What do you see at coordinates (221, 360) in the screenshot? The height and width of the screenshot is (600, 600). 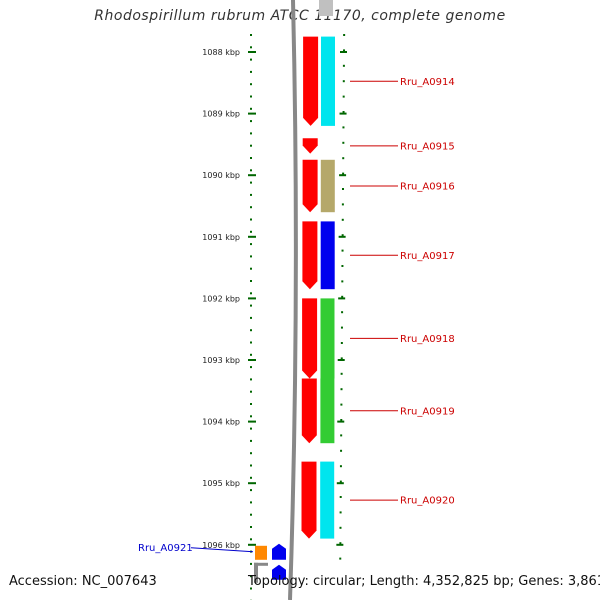 I see `ruler-tick-label: 1093 kbp` at bounding box center [221, 360].